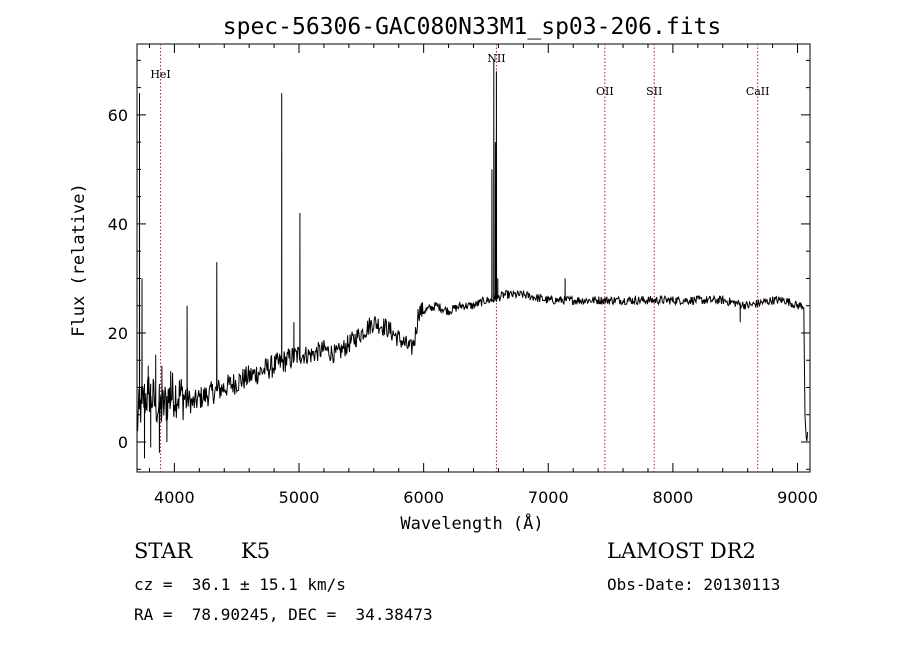 Image resolution: width=900 pixels, height=649 pixels. I want to click on line-label-hei: HeI, so click(160, 74).